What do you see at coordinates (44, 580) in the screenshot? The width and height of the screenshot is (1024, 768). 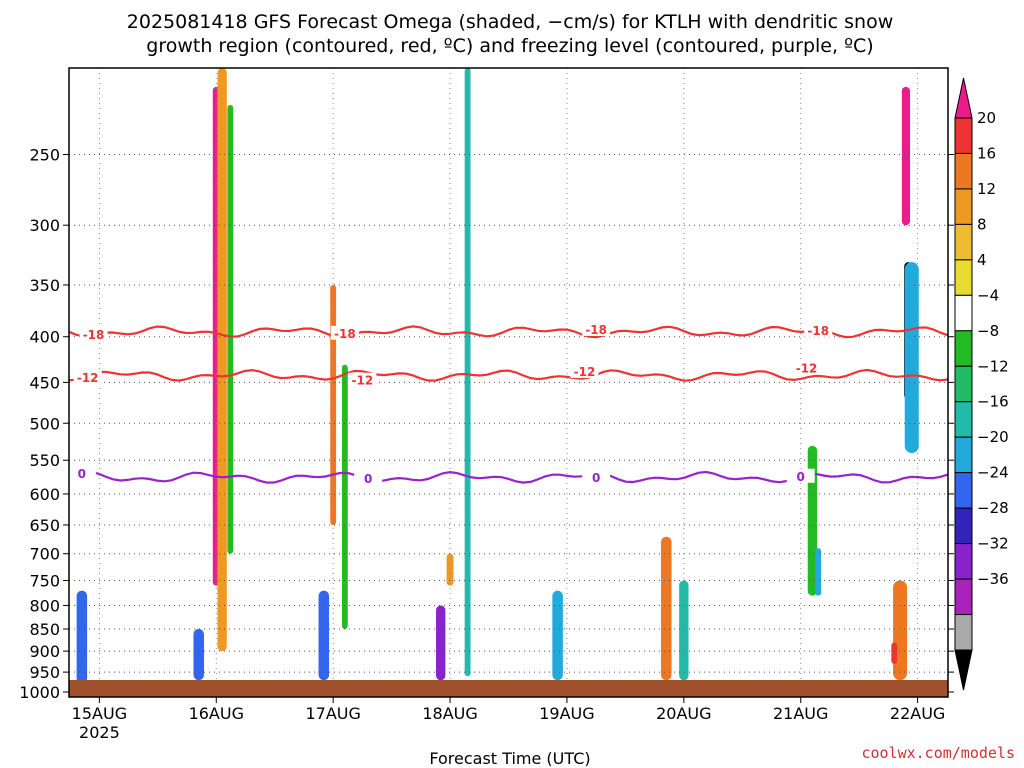 I see `y-tick-label: 750` at bounding box center [44, 580].